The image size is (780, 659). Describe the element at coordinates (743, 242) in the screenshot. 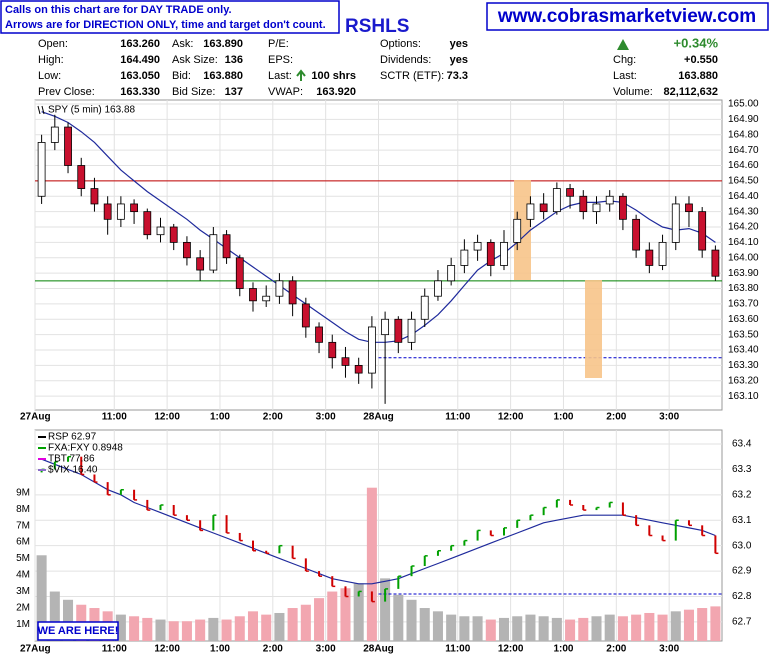

I see `y-tick-label: 164.10` at that location.